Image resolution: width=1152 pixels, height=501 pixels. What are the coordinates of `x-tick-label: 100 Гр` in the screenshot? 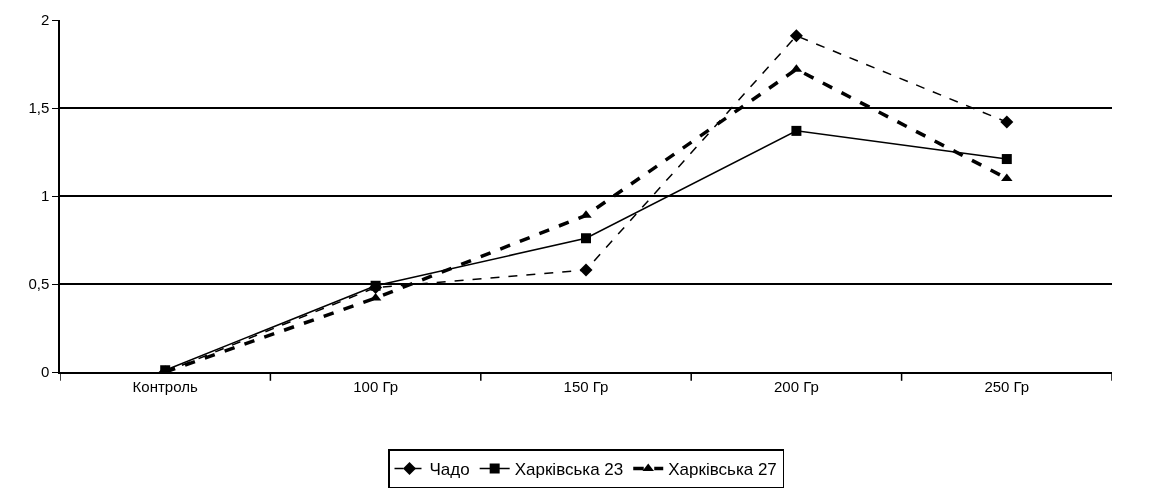 It's located at (376, 386).